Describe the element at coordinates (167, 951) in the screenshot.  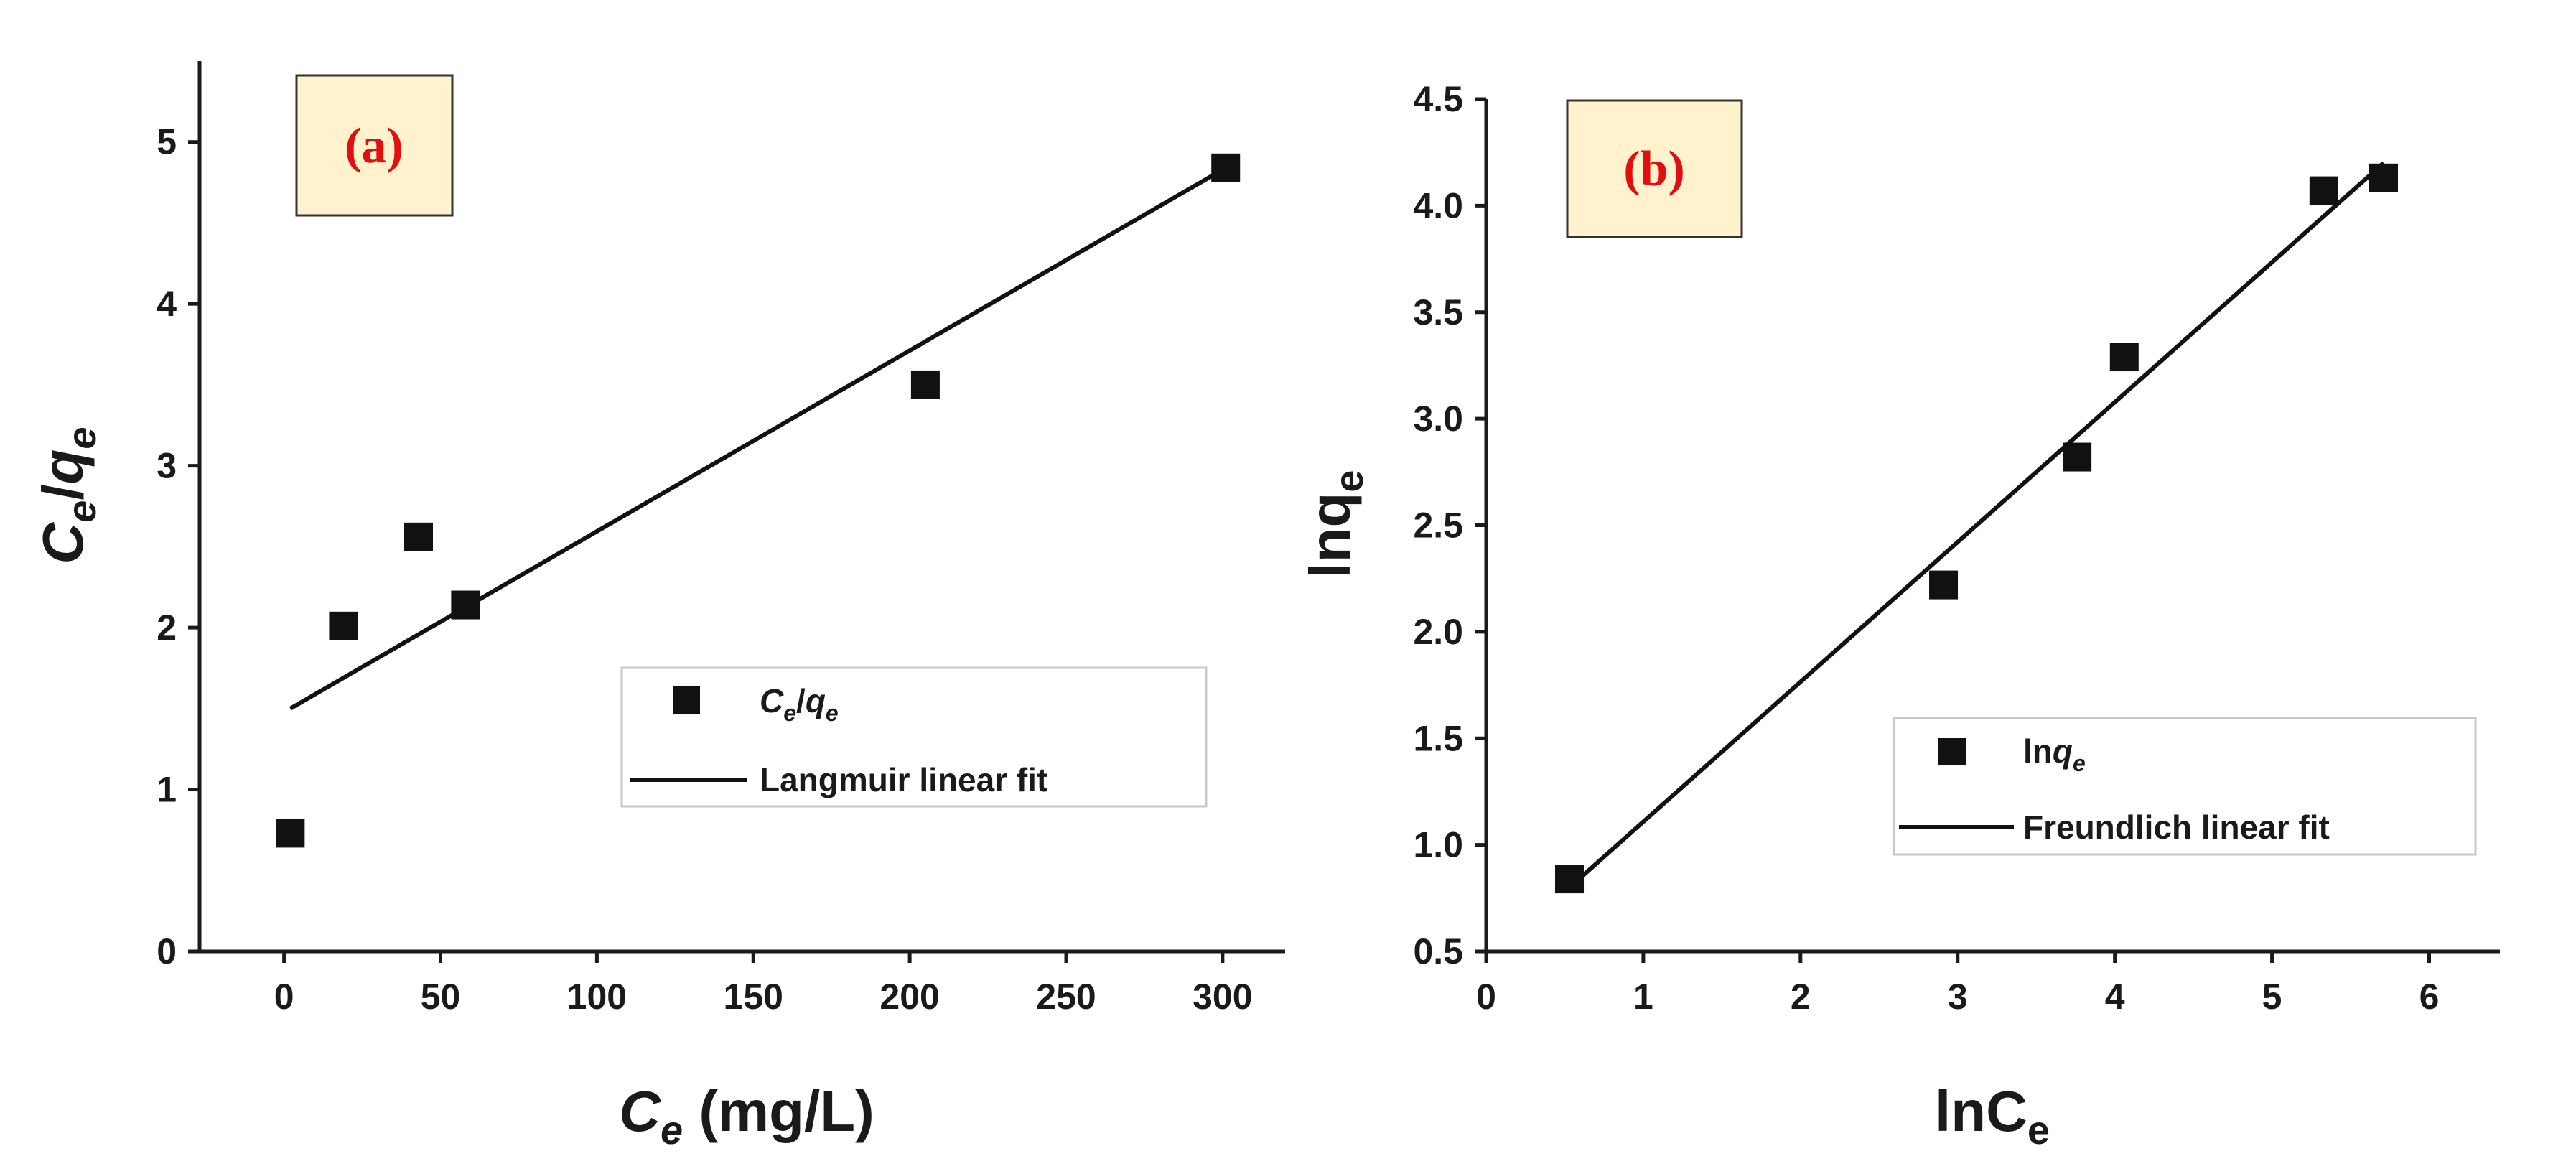
I see `panel-a-y-tick-label: 0` at that location.